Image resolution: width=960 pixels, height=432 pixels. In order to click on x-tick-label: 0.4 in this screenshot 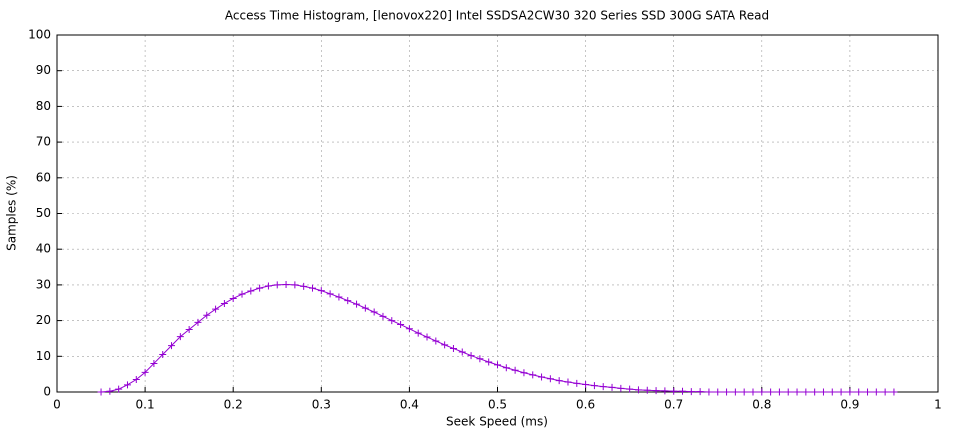, I will do `click(409, 405)`.